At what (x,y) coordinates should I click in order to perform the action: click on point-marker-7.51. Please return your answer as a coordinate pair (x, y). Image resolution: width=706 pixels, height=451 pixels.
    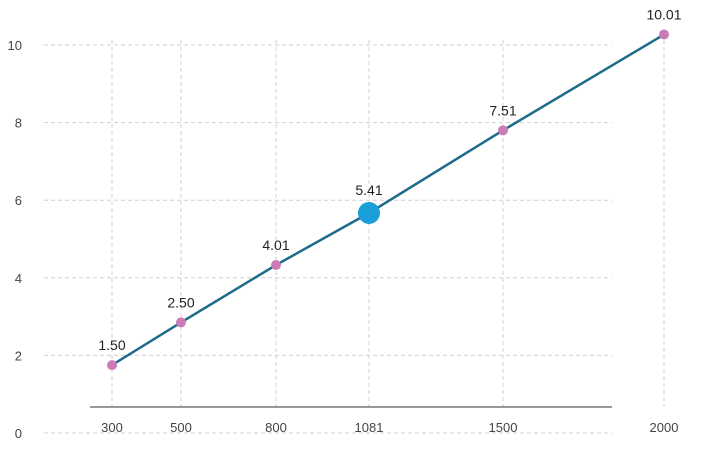
    Looking at the image, I should click on (503, 130).